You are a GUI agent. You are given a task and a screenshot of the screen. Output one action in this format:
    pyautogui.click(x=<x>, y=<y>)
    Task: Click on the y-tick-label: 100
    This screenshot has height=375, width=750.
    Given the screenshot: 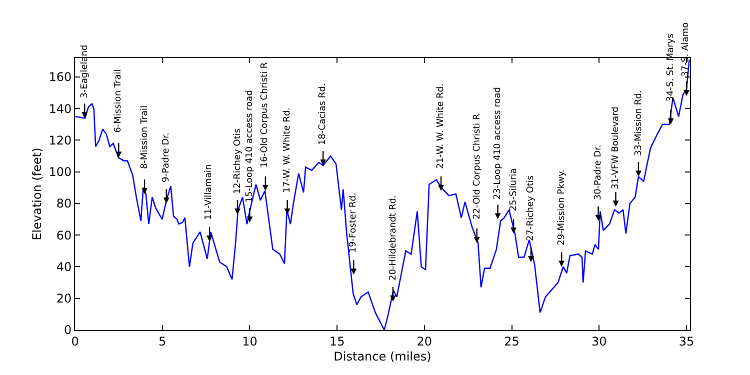 What is the action you would take?
    pyautogui.click(x=60, y=172)
    